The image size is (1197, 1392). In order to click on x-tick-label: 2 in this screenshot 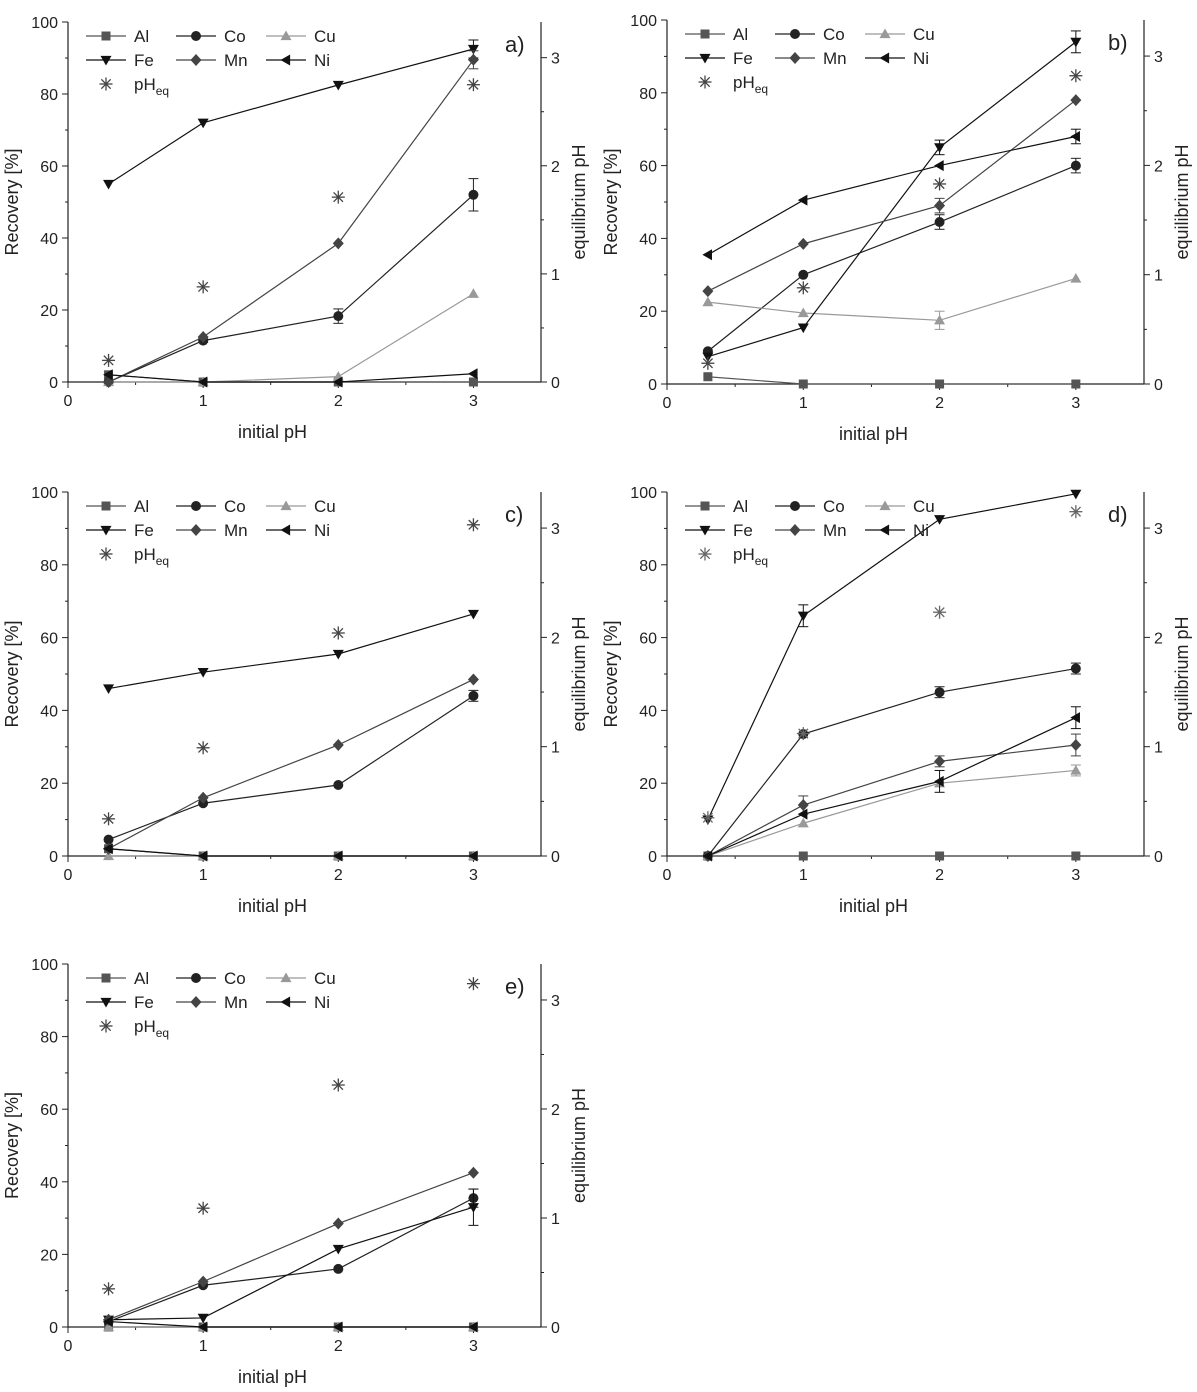, I will do `click(338, 875)`.